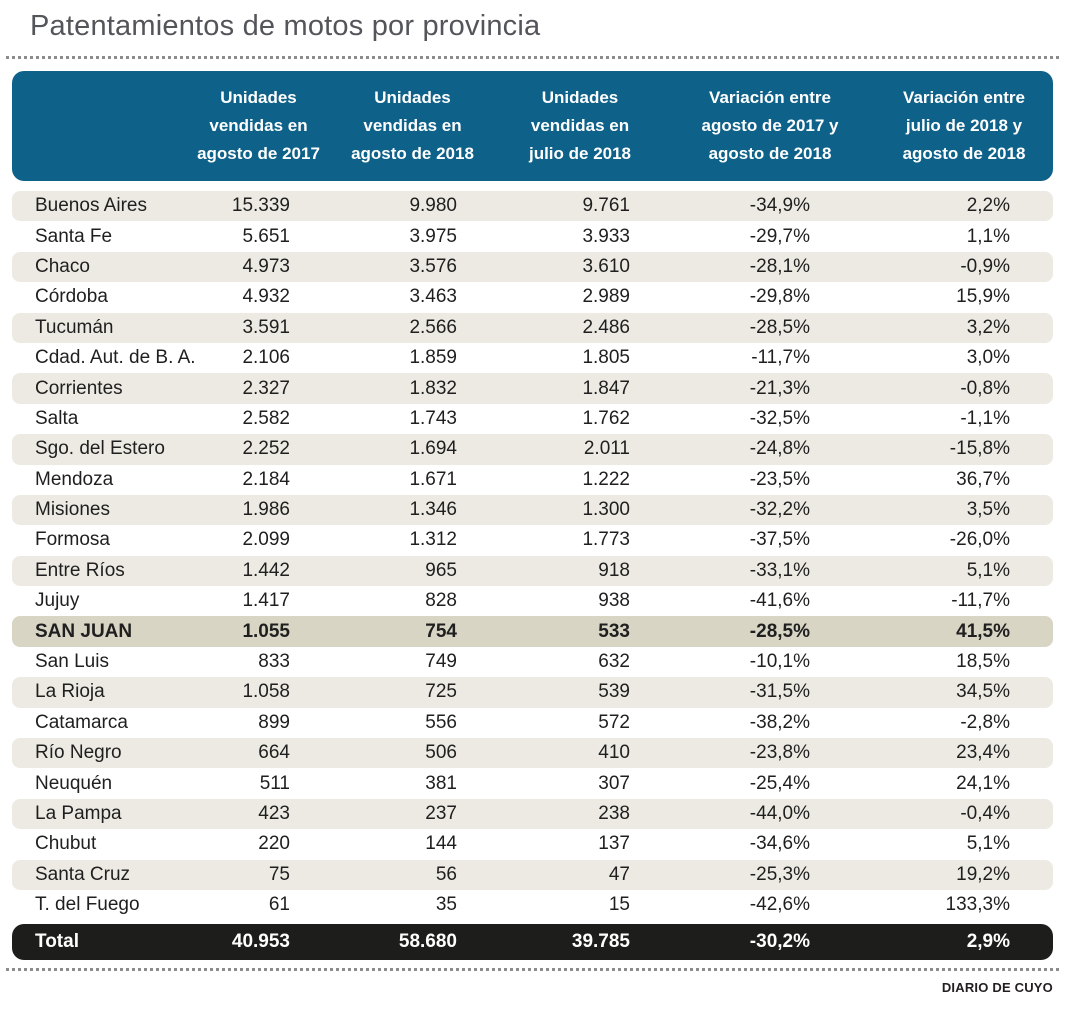  What do you see at coordinates (274, 722) in the screenshot?
I see `units-aug-2017: 899` at bounding box center [274, 722].